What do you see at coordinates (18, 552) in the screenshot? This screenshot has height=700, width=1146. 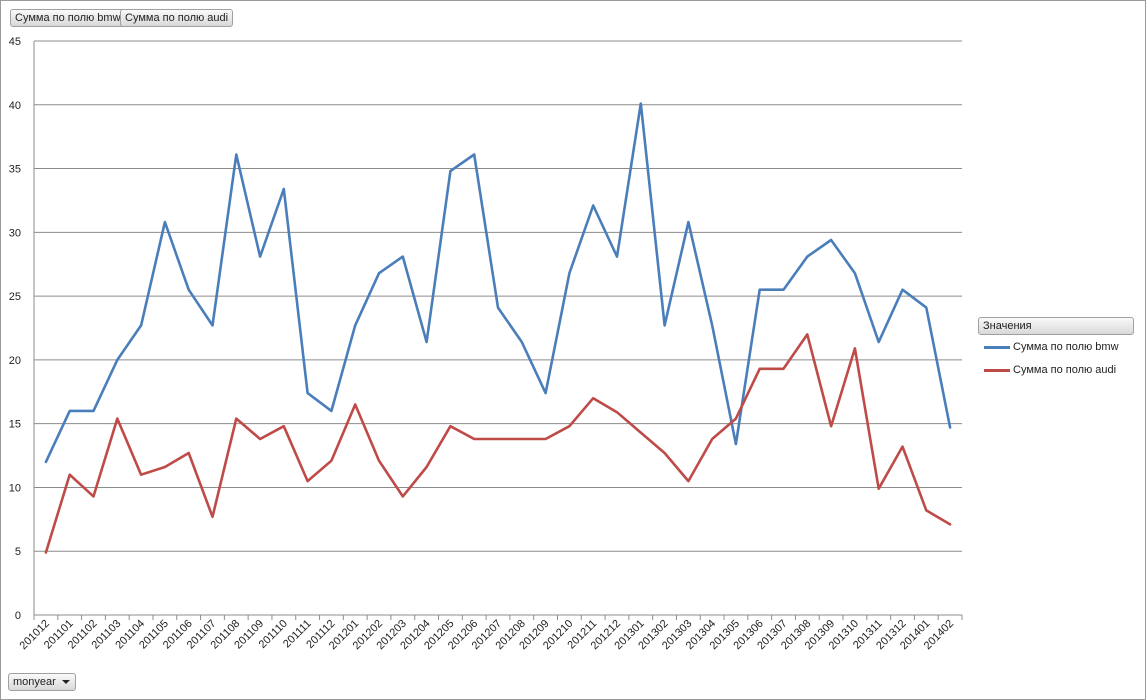 I see `y-tick-label: 5` at bounding box center [18, 552].